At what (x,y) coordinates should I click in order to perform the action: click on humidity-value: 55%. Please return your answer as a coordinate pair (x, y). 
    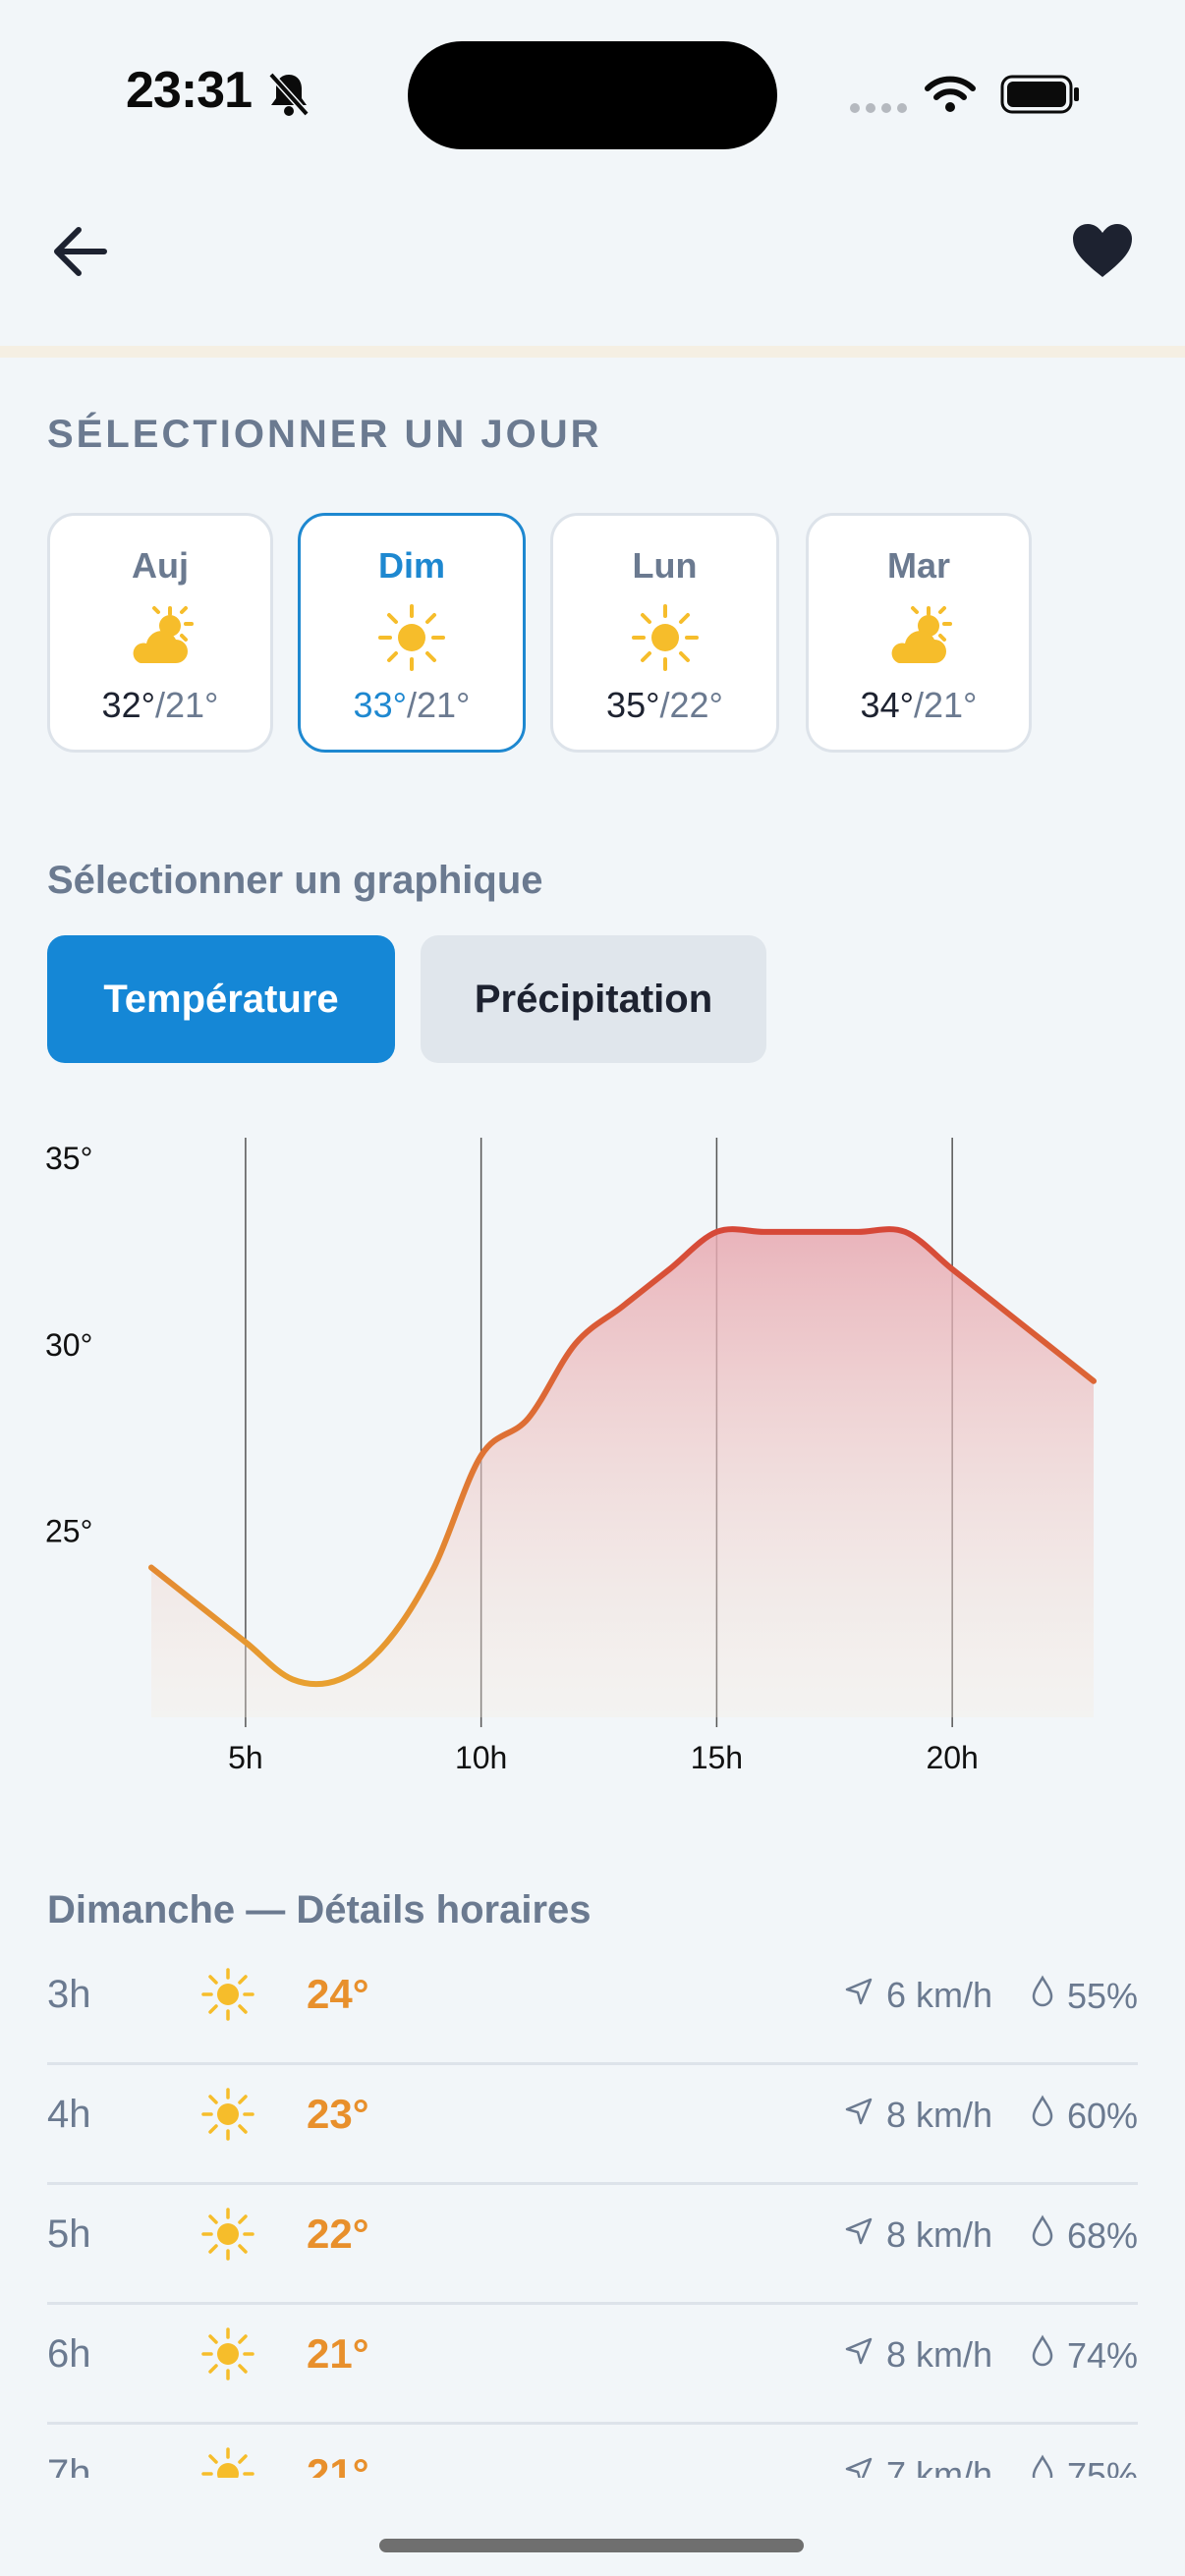
    Looking at the image, I should click on (1102, 1995).